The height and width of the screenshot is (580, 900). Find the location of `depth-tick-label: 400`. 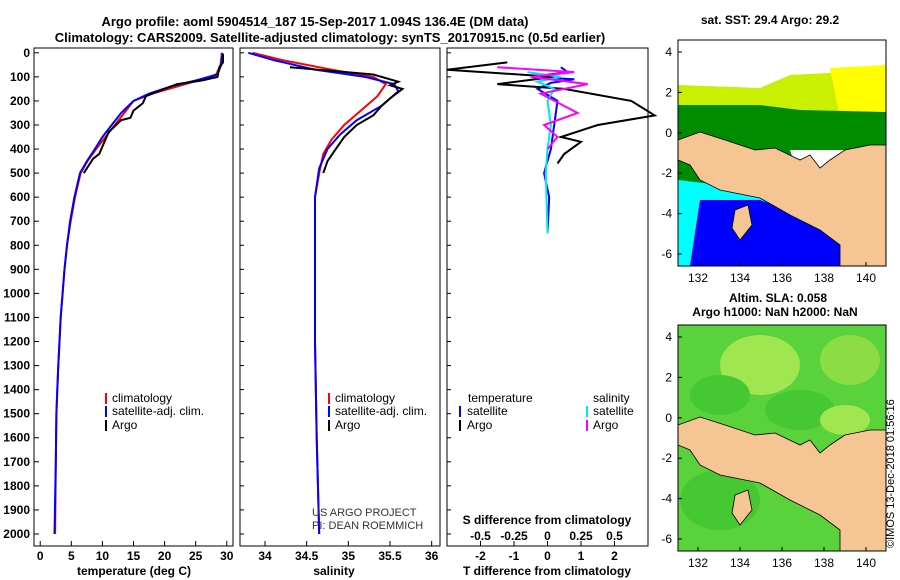

depth-tick-label: 400 is located at coordinates (20, 149).